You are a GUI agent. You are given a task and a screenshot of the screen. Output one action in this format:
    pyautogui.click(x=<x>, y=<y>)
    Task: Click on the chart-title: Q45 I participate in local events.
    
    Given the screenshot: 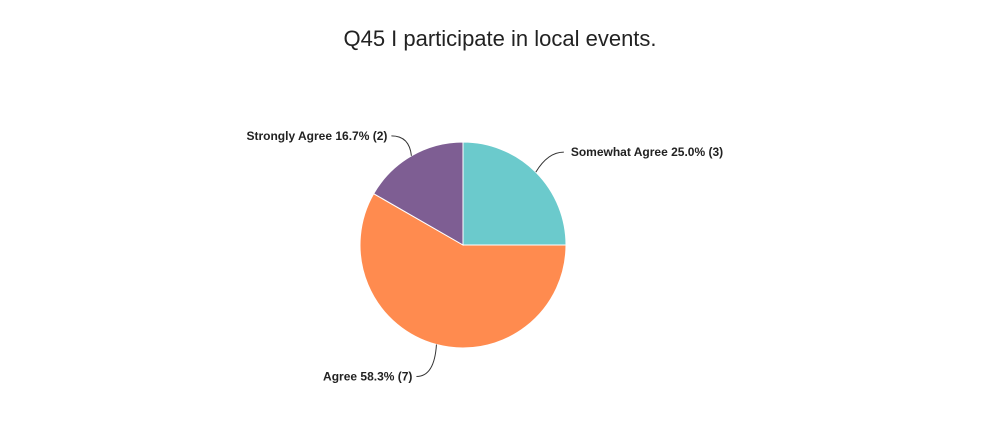 What is the action you would take?
    pyautogui.click(x=499, y=38)
    